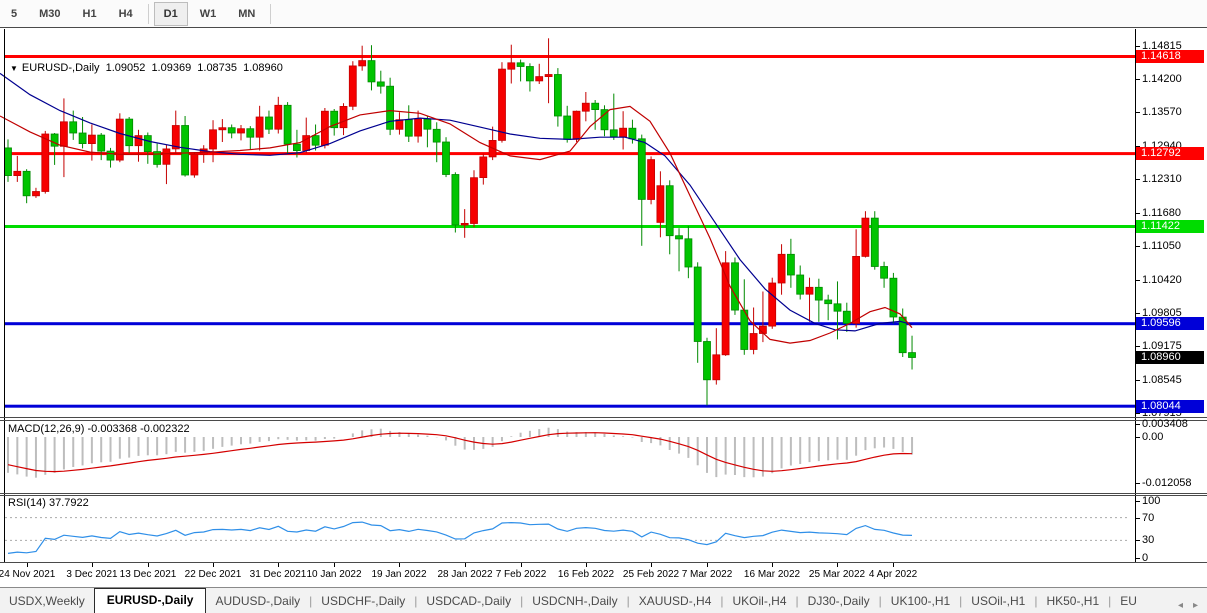  Describe the element at coordinates (363, 601) in the screenshot. I see `chart-tab-usdchf-daily: USDCHF-,Daily` at that location.